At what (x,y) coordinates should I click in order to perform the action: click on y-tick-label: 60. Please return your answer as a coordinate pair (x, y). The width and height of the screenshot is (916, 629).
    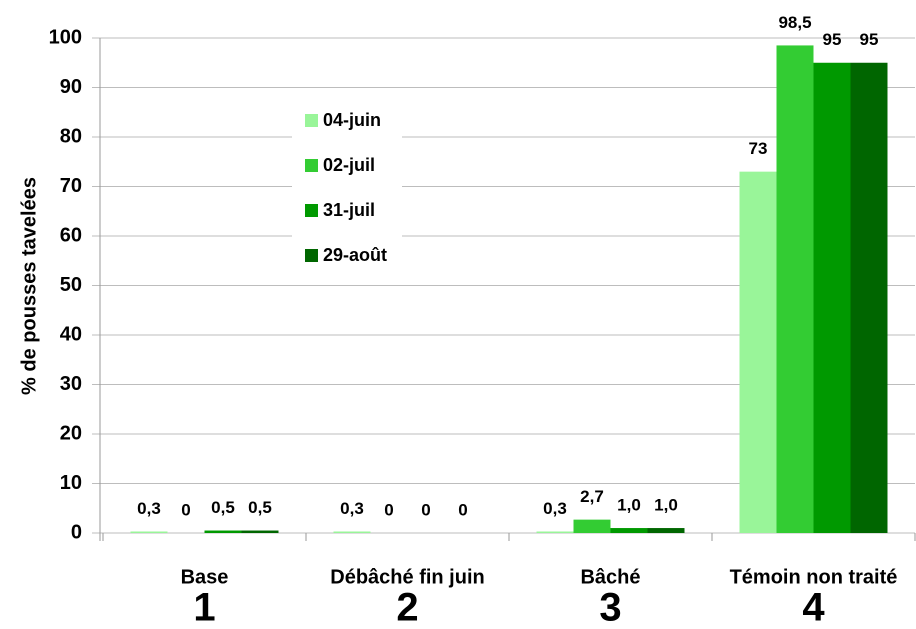
    Looking at the image, I should click on (71, 235).